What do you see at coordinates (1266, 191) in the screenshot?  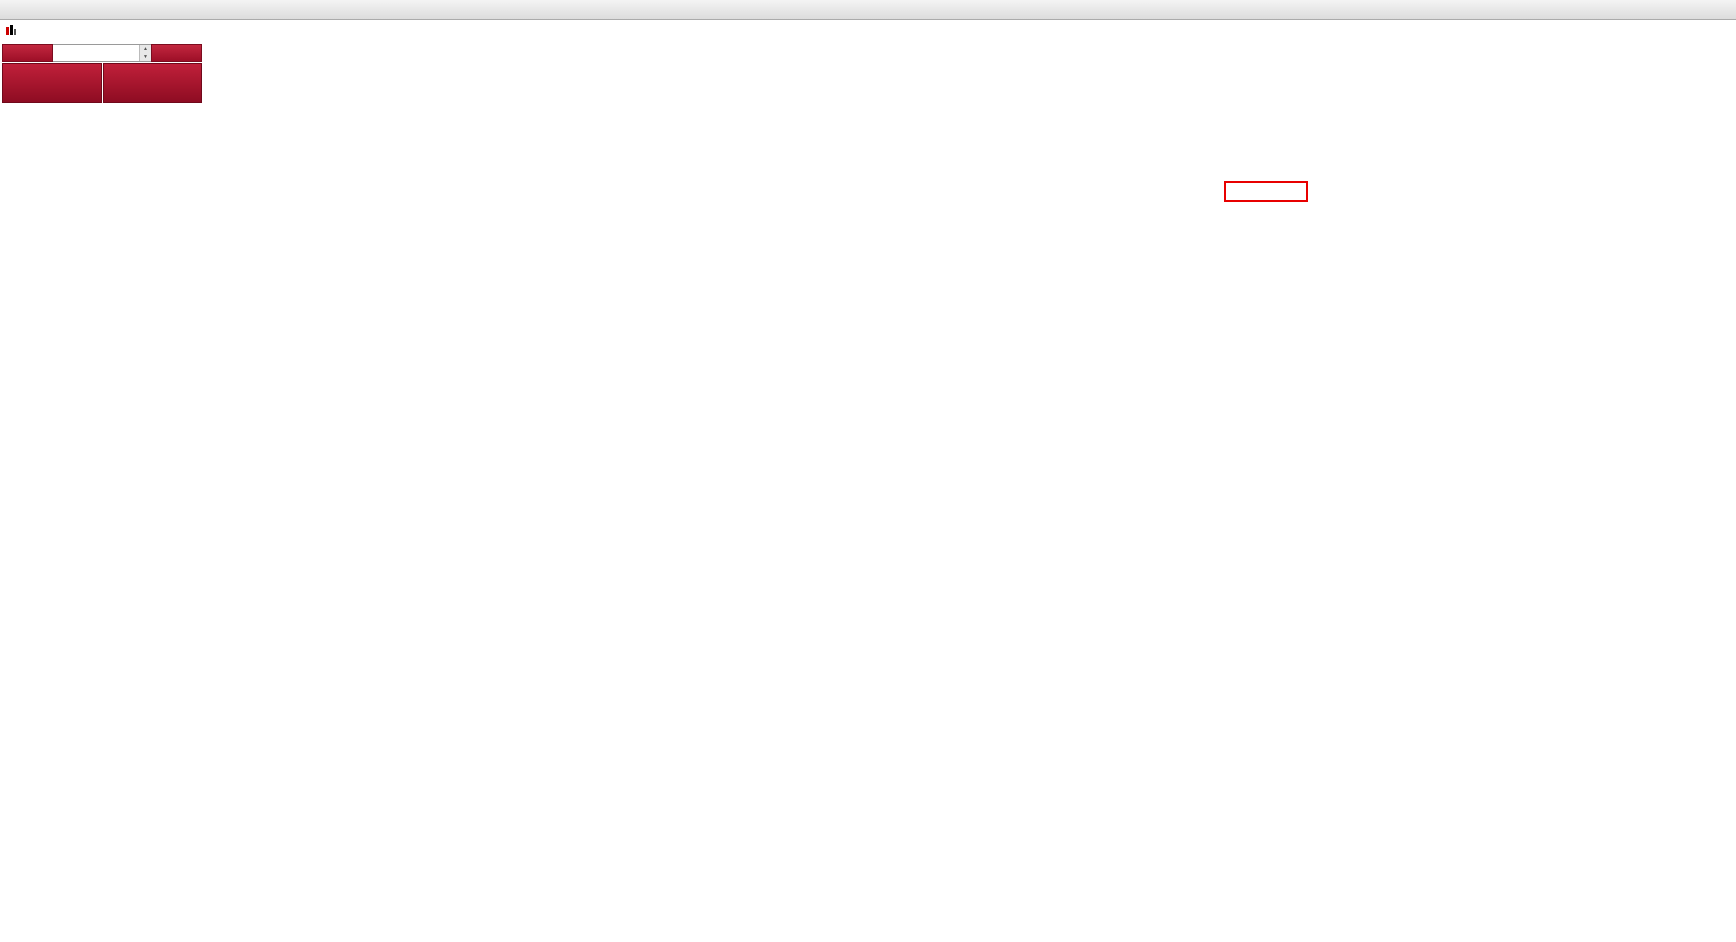 I see `support-price-label` at bounding box center [1266, 191].